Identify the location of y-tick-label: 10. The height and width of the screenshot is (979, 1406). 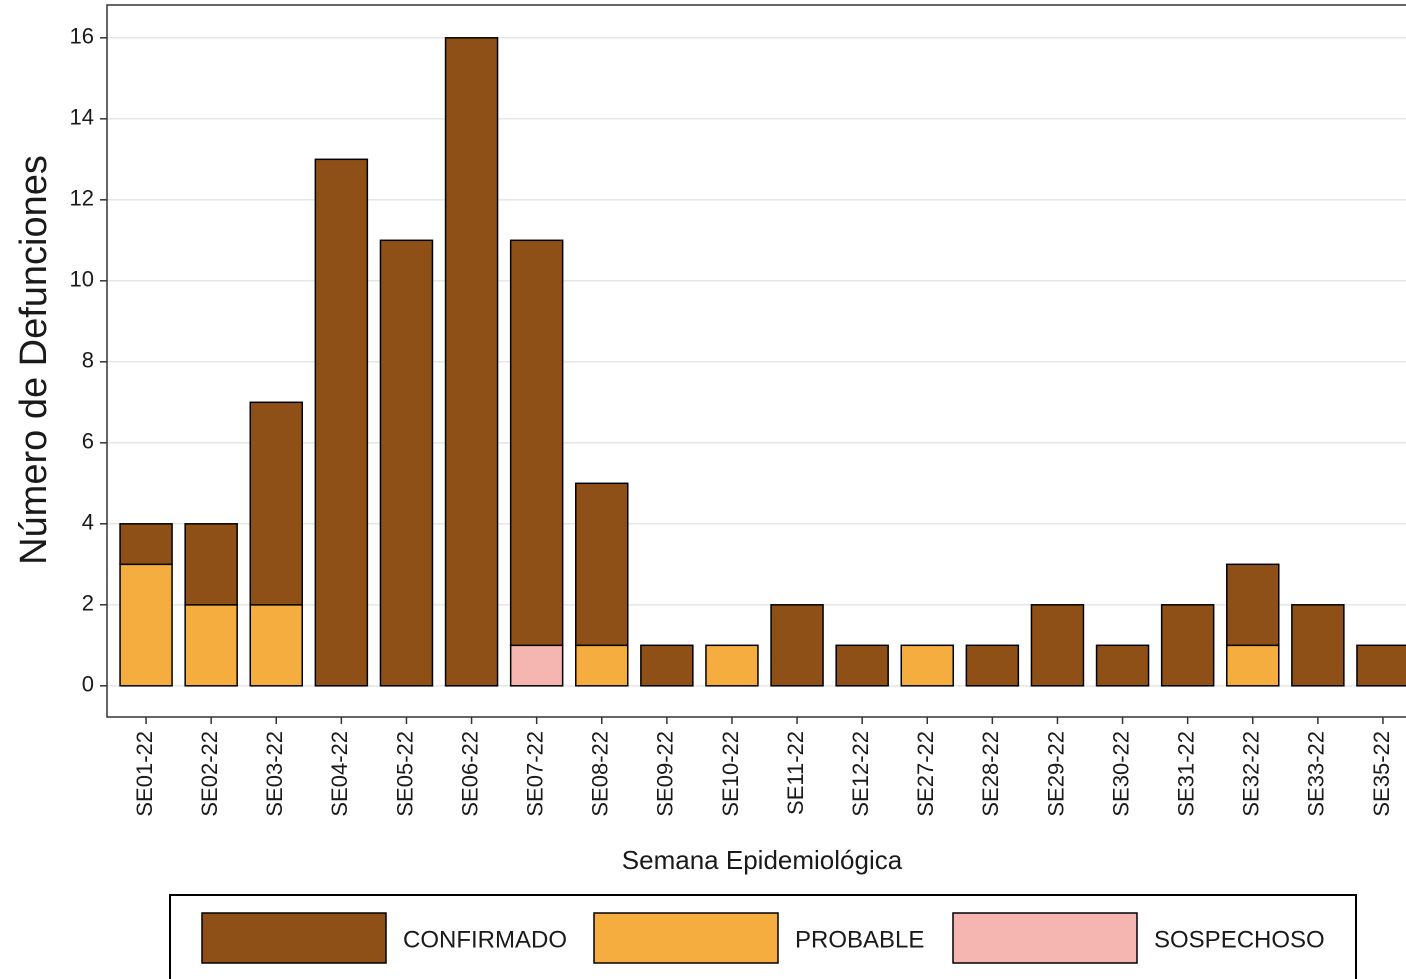
(82, 279).